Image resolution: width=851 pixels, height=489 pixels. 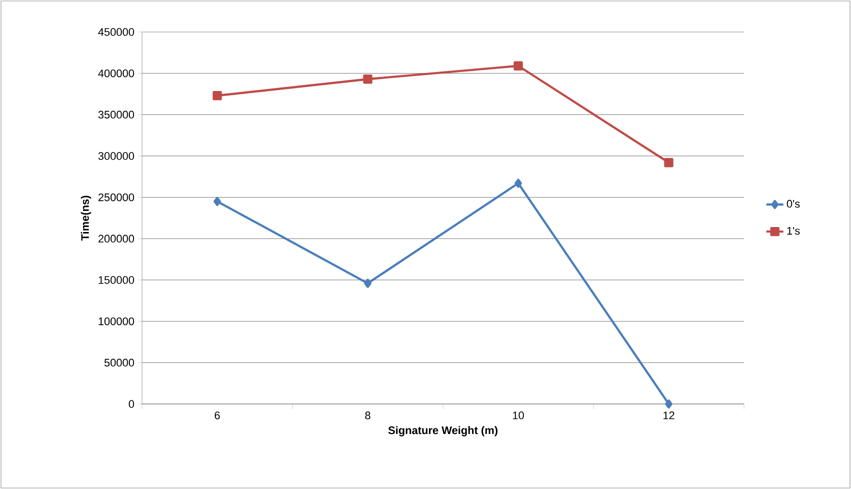 I want to click on x-tick-label: 12, so click(x=668, y=416).